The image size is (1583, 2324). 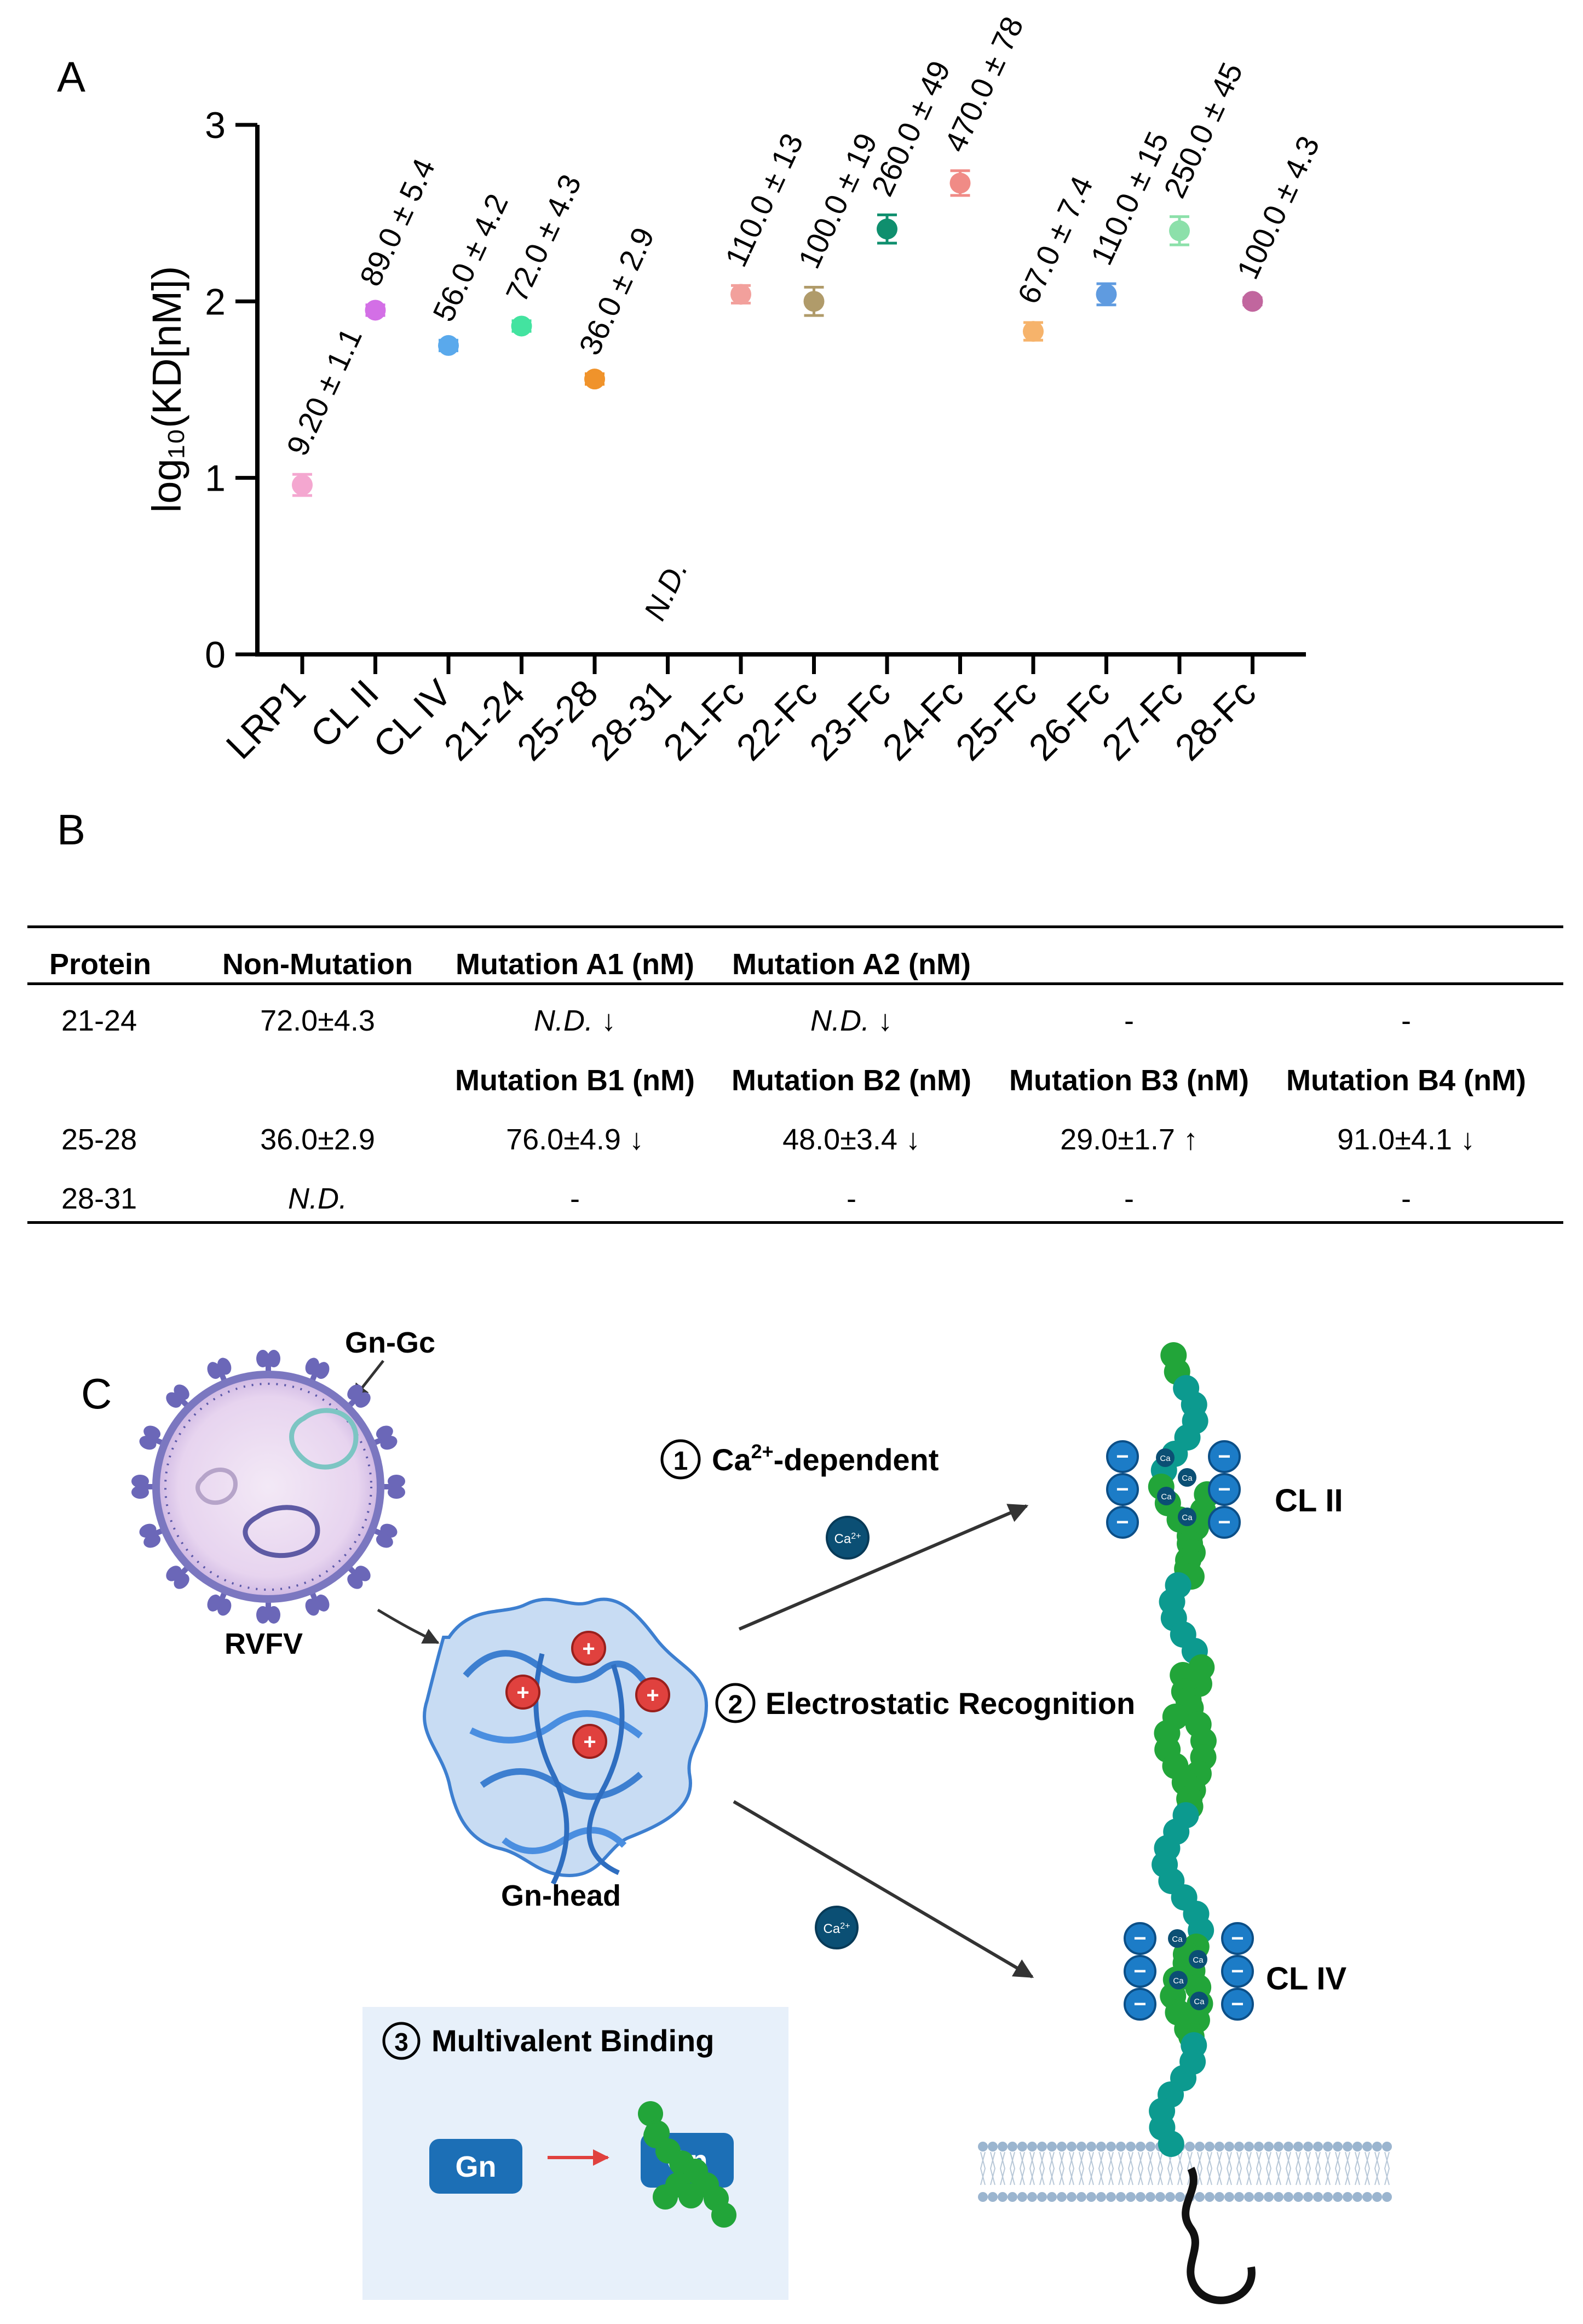 What do you see at coordinates (1069, 720) in the screenshot?
I see `x-tick-label: 26-Fc` at bounding box center [1069, 720].